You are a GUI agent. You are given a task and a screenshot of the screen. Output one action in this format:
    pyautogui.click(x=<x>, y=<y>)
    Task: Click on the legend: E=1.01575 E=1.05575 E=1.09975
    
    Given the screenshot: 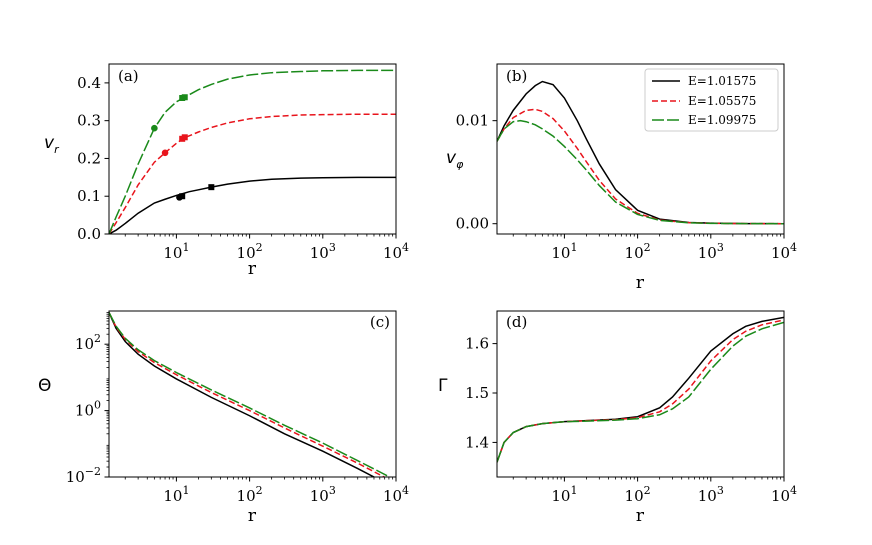 What is the action you would take?
    pyautogui.click(x=711, y=100)
    